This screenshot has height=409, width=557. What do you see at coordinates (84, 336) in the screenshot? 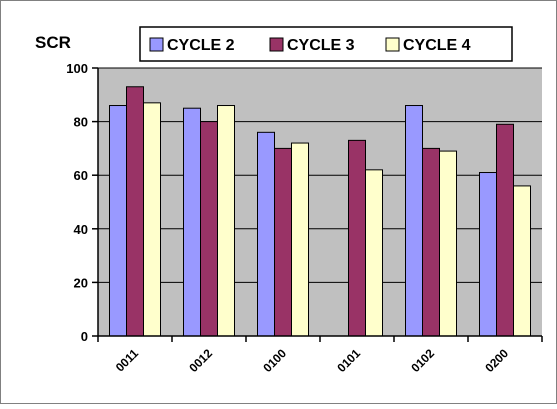
I see `y-tick-label: 0` at bounding box center [84, 336].